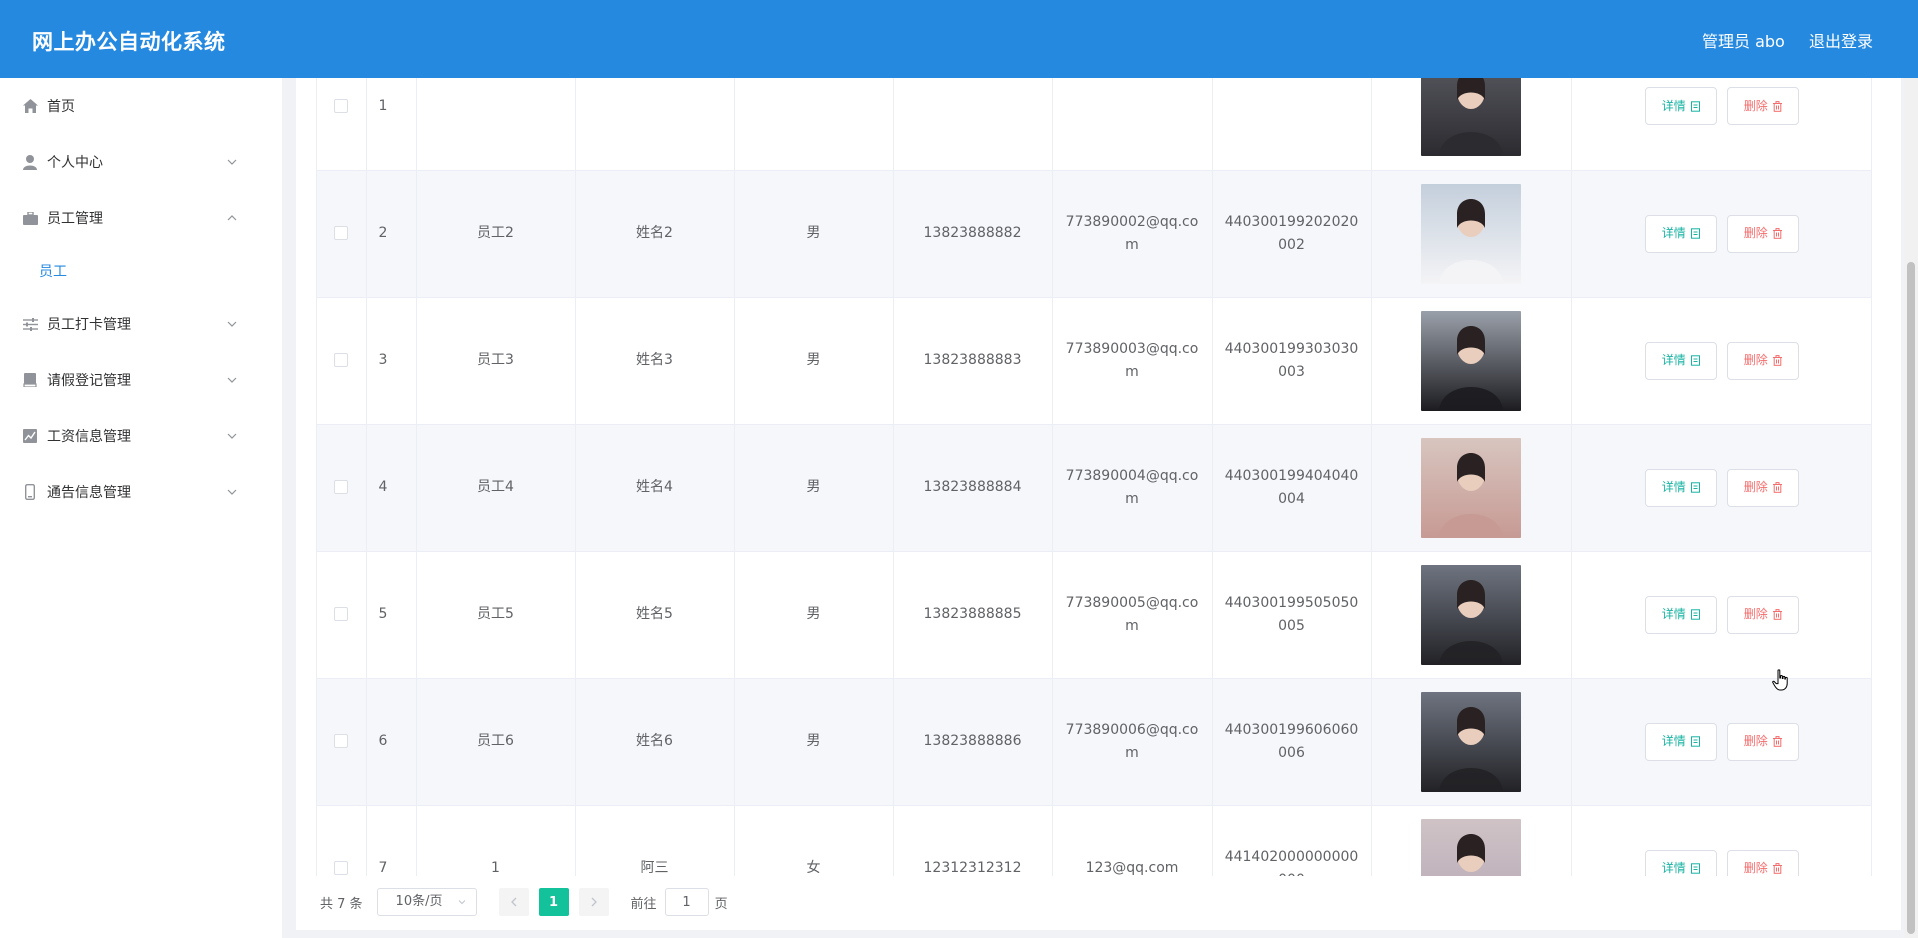  I want to click on next-page-button, so click(593, 902).